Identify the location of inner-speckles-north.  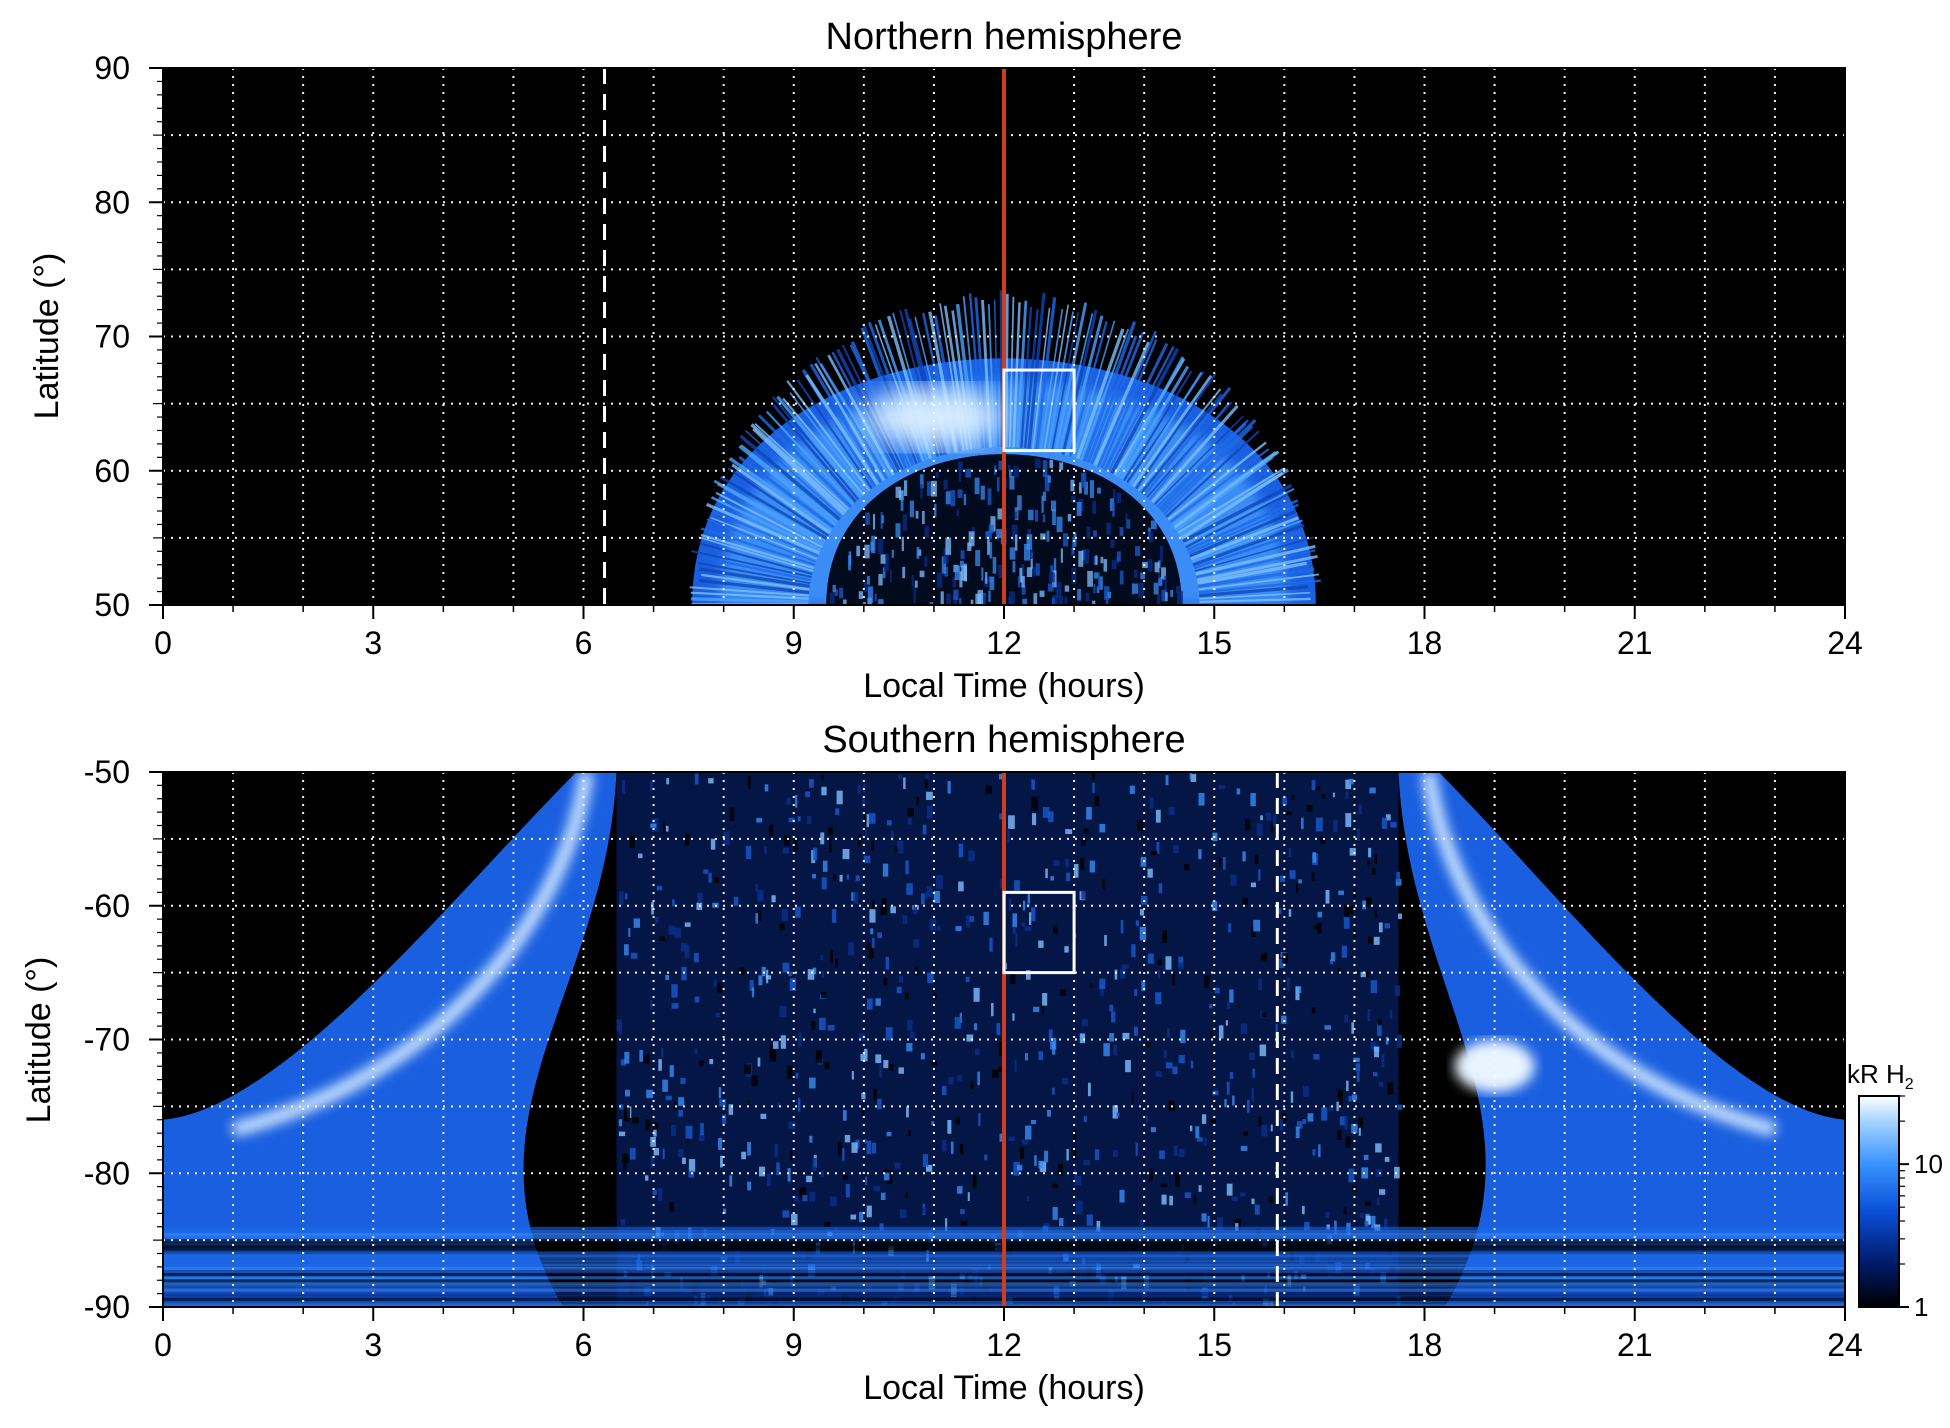
(1006, 531).